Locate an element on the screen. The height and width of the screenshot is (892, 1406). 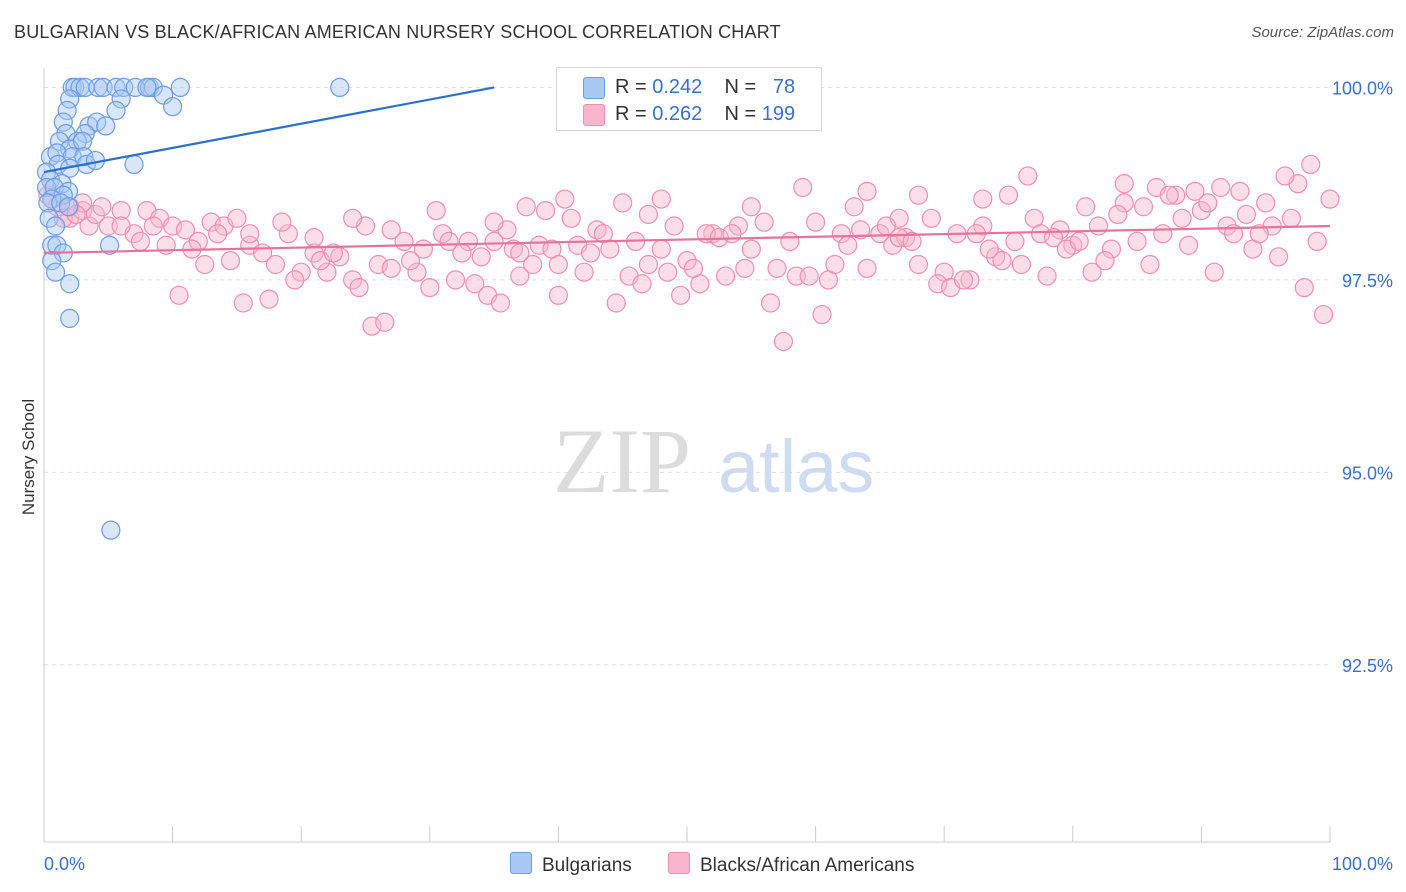
bottom-legend-swatch-pink is located at coordinates (679, 863).